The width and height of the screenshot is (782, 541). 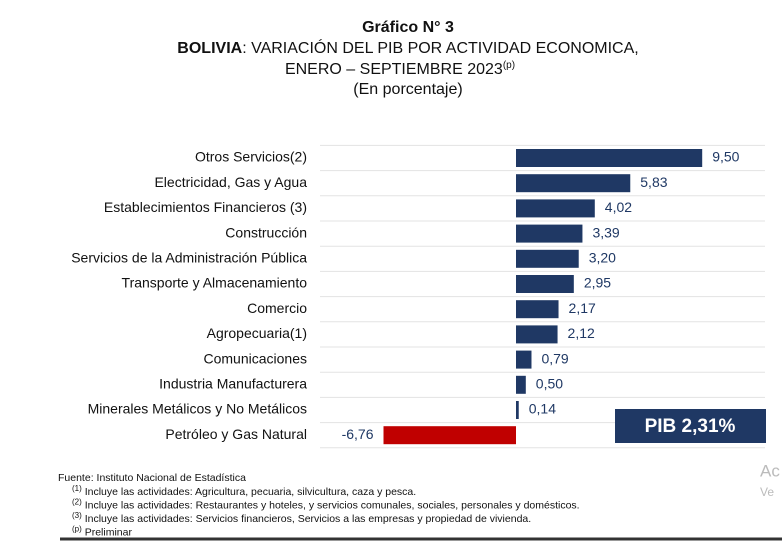 I want to click on watermark: Ac, so click(x=770, y=470).